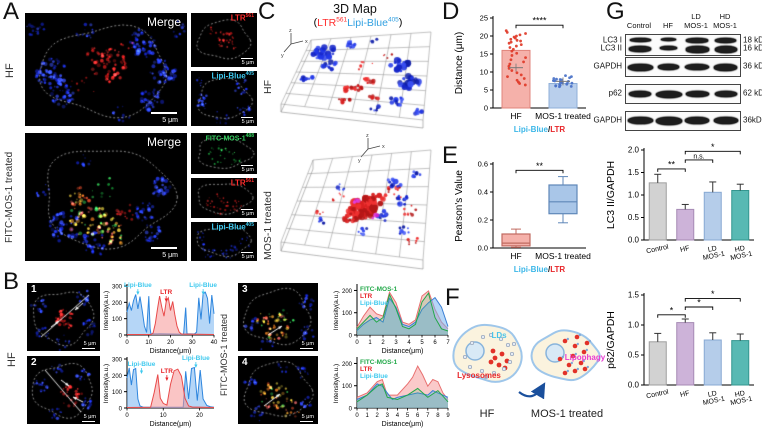  What do you see at coordinates (567, 414) in the screenshot?
I see `f-mos-caption: MOS-1 treated` at bounding box center [567, 414].